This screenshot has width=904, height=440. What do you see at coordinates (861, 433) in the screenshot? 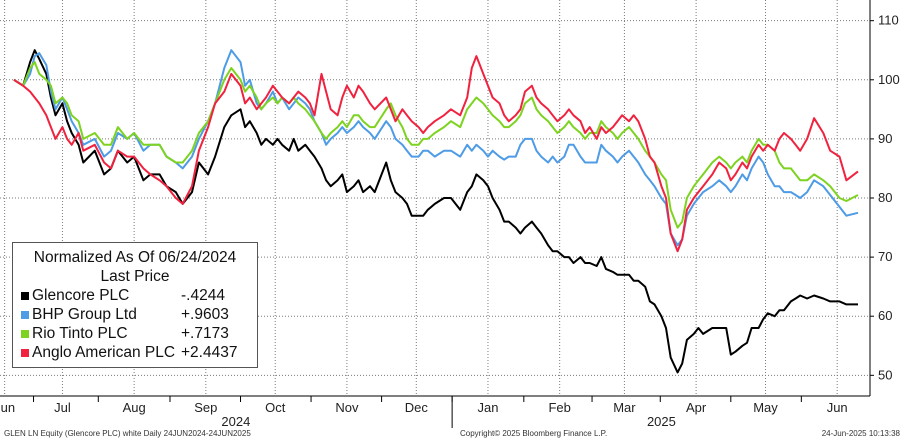
I see `footer-right-text: 24-Jun-2025 10:13:38` at bounding box center [861, 433].